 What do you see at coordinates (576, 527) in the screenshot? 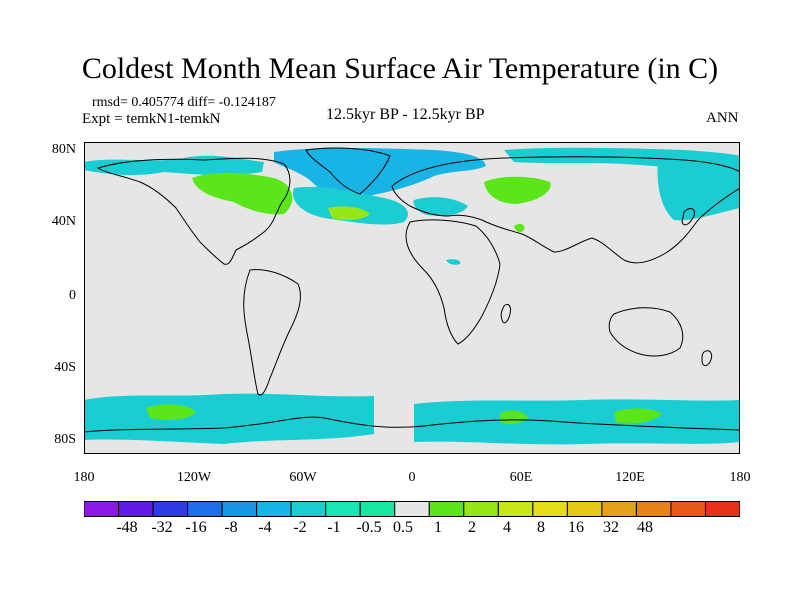
I see `colorbar-label: 16` at bounding box center [576, 527].